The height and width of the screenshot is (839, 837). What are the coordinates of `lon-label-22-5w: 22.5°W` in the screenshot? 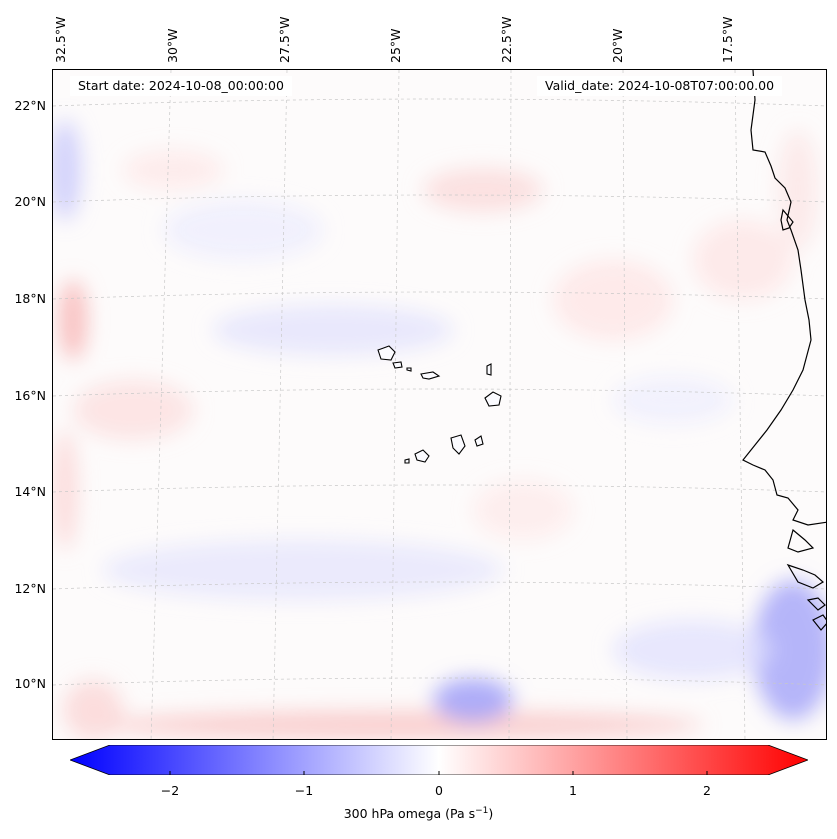 It's located at (506, 39).